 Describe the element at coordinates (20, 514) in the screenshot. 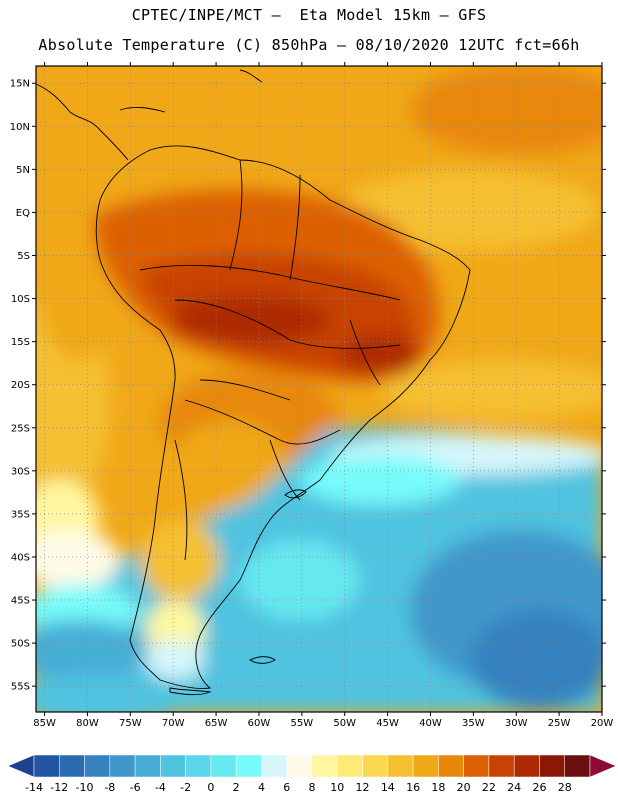

I see `lat-tick-label: 35S` at that location.